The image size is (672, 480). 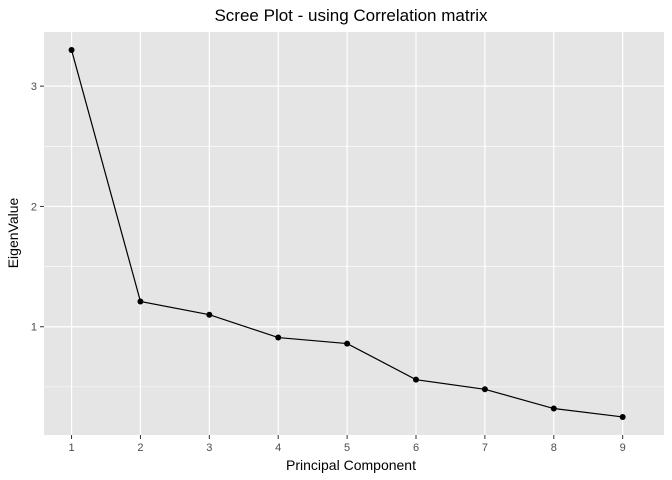 I want to click on y-tick-label: 3, so click(x=34, y=87).